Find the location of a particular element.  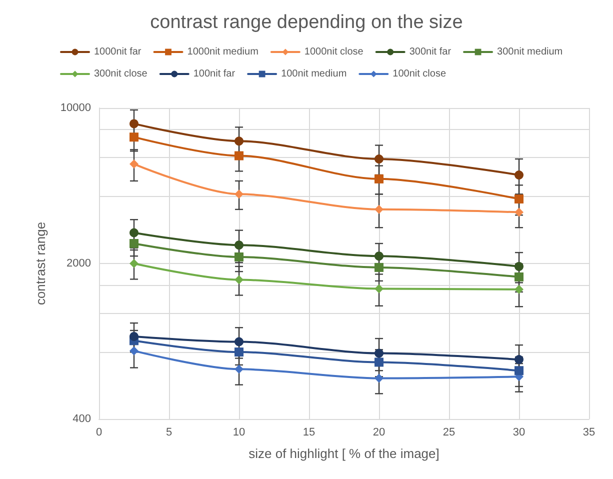

x-tick-label: 5 is located at coordinates (169, 432).